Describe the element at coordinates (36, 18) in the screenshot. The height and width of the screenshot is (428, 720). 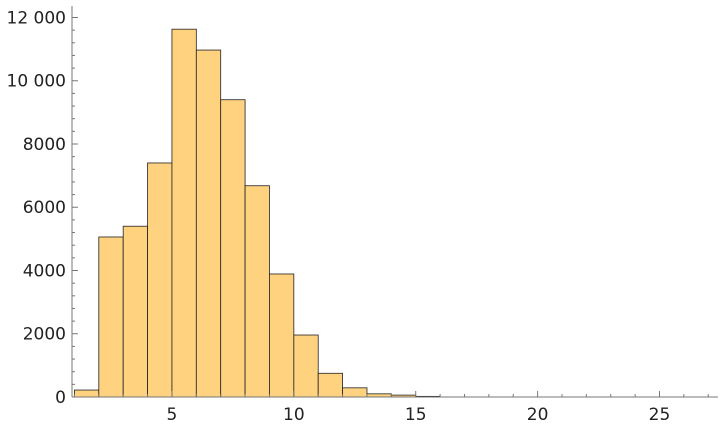
I see `y-tick-label: 12 000` at that location.